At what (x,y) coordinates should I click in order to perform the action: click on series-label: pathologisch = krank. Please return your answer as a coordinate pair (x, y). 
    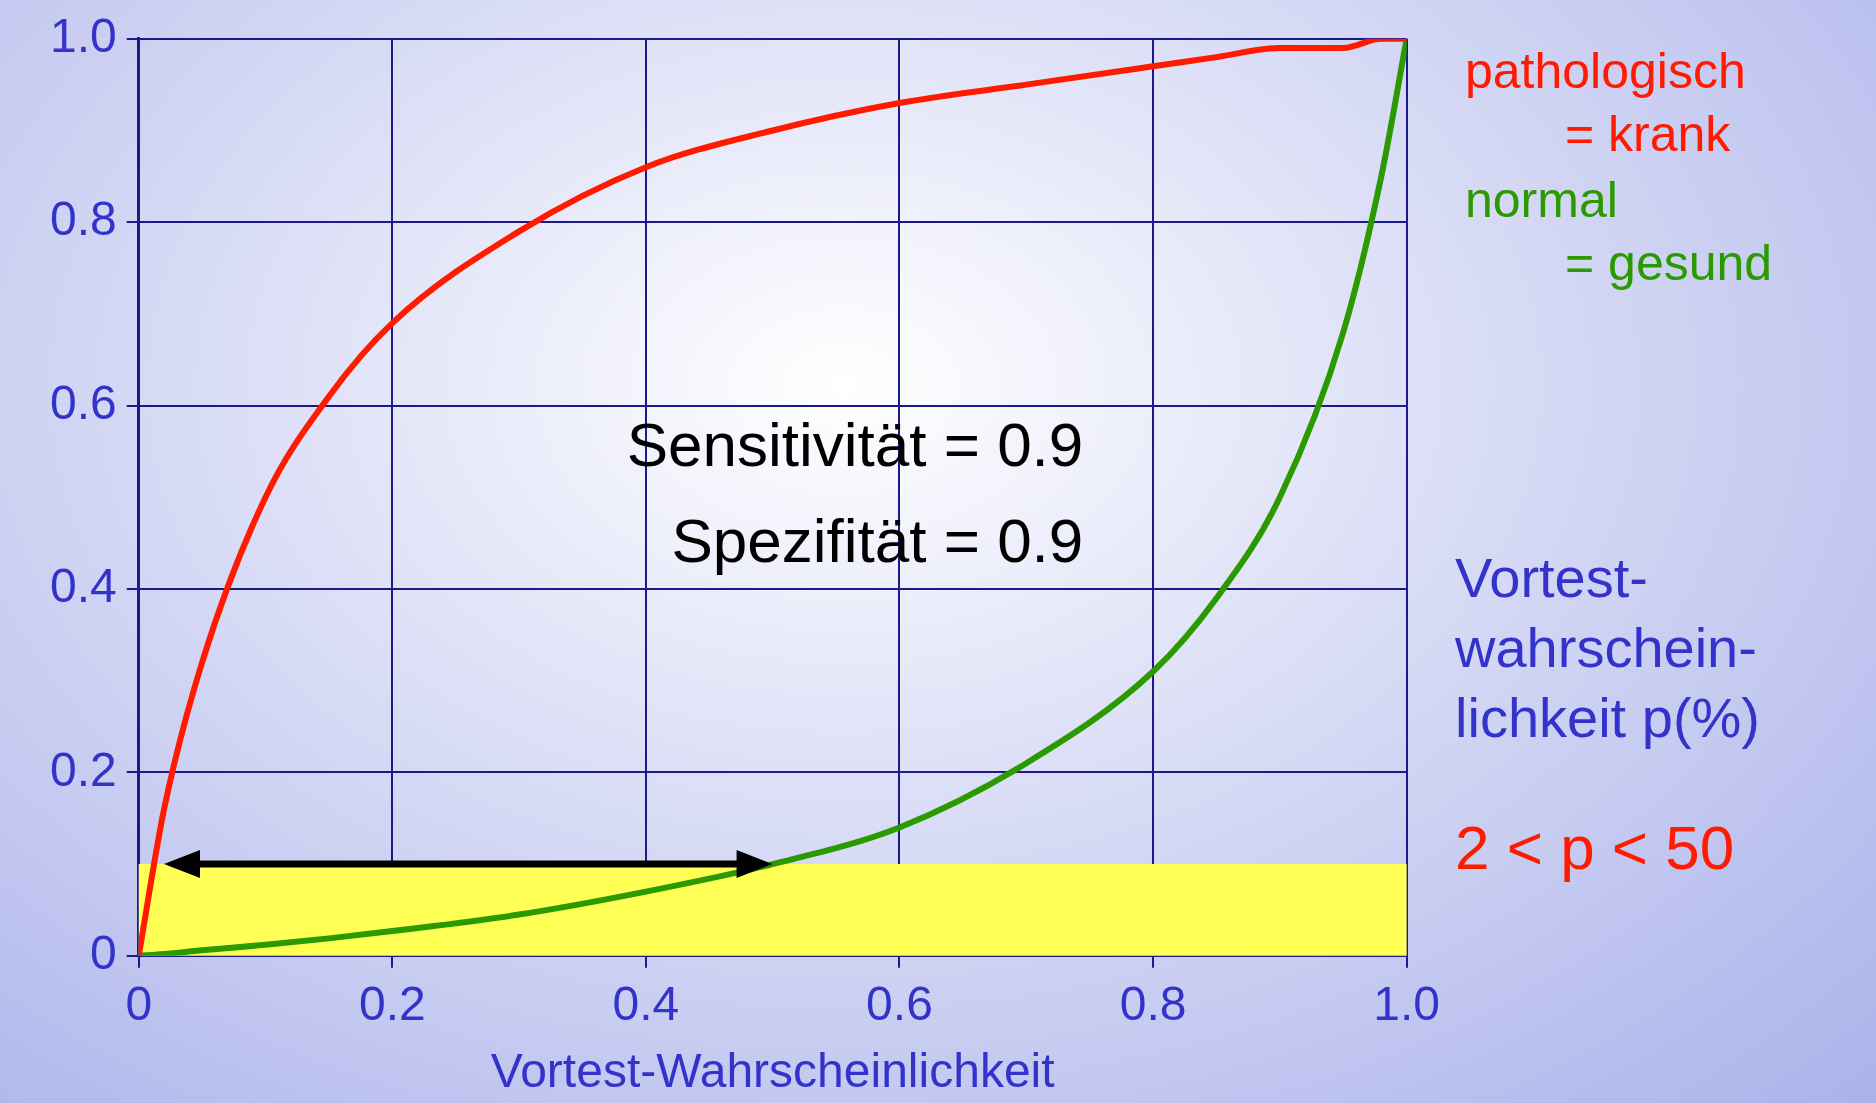
    Looking at the image, I should click on (1606, 103).